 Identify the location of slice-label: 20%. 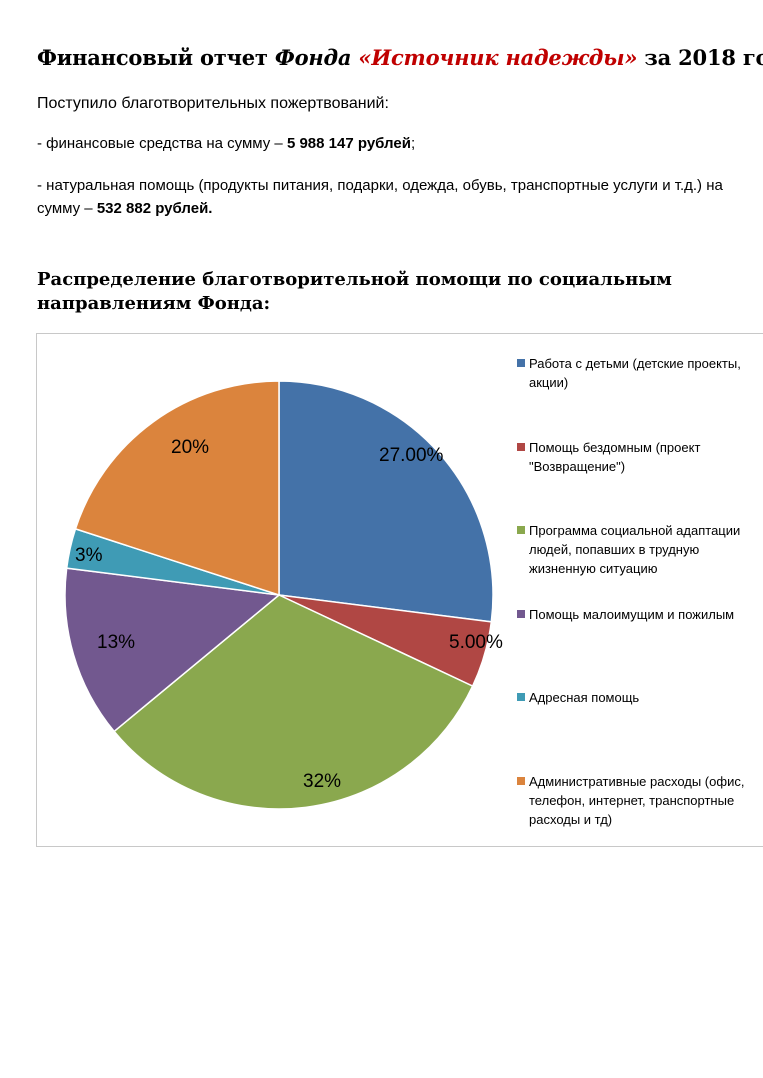
(190, 447).